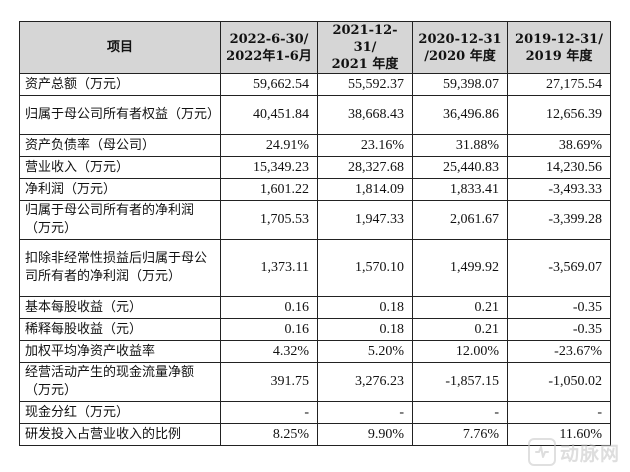 Image resolution: width=630 pixels, height=472 pixels. Describe the element at coordinates (269, 39) in the screenshot. I see `header-period-2022h1-date: 2022-6-30/` at that location.